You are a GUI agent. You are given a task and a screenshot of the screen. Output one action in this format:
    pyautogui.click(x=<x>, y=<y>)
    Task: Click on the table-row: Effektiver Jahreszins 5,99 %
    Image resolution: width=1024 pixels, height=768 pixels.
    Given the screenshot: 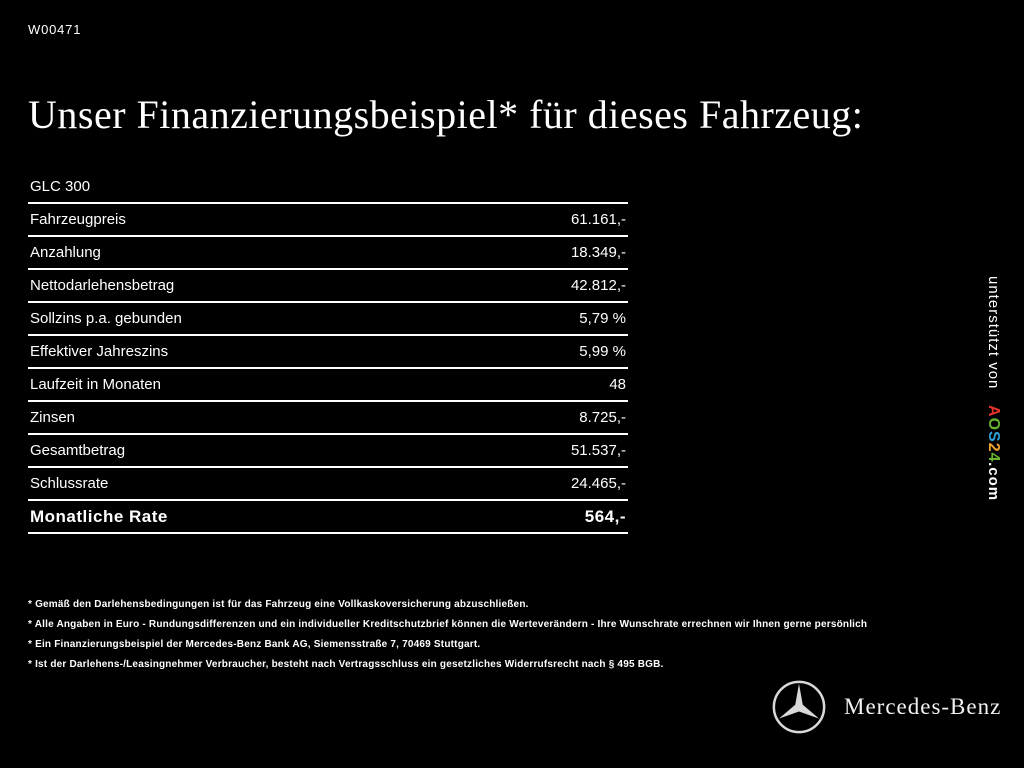 What is the action you would take?
    pyautogui.click(x=328, y=352)
    